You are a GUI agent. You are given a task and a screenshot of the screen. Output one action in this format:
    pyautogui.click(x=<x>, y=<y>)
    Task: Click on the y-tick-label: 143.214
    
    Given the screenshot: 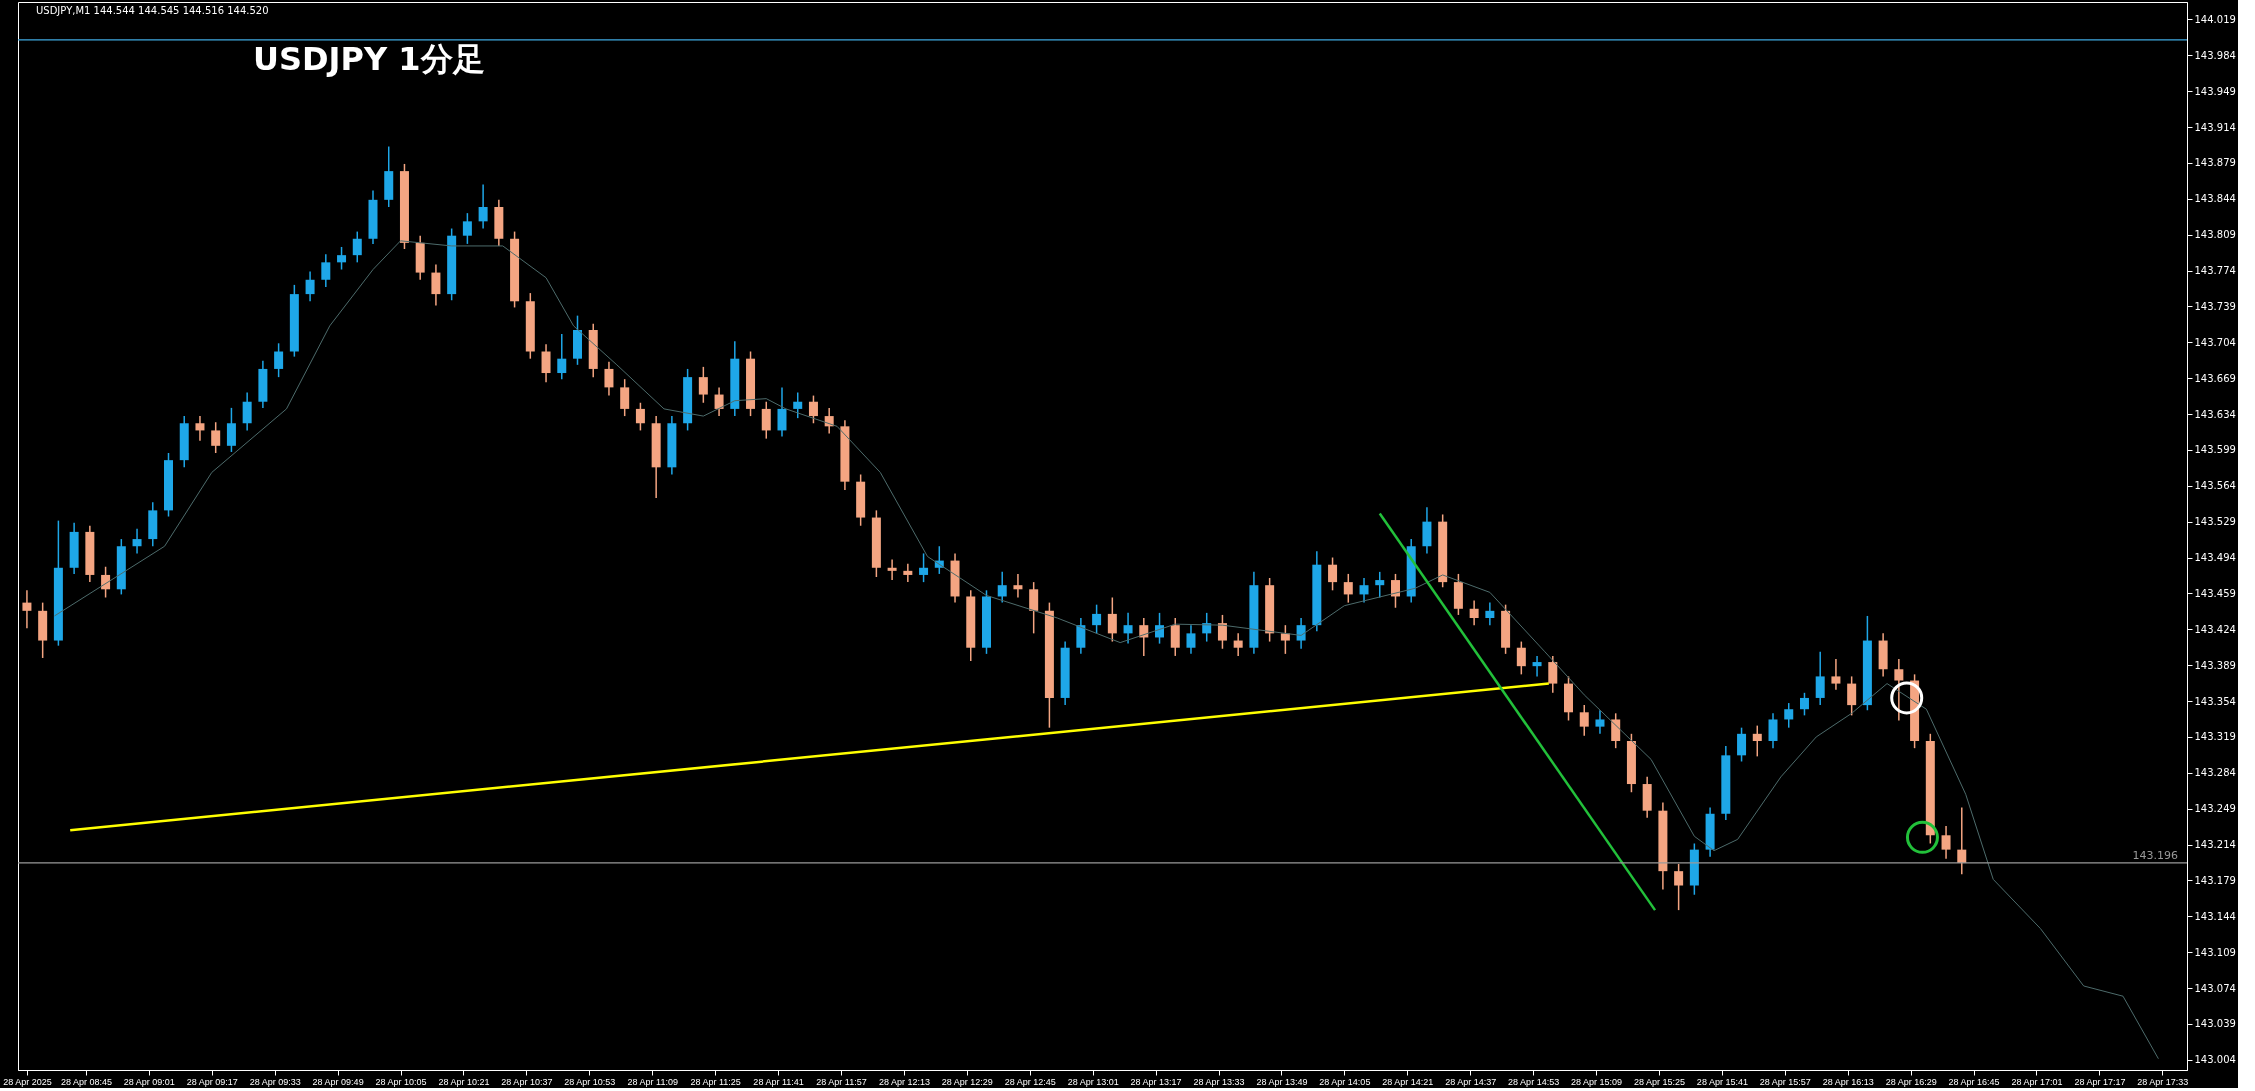 What is the action you would take?
    pyautogui.click(x=2215, y=845)
    